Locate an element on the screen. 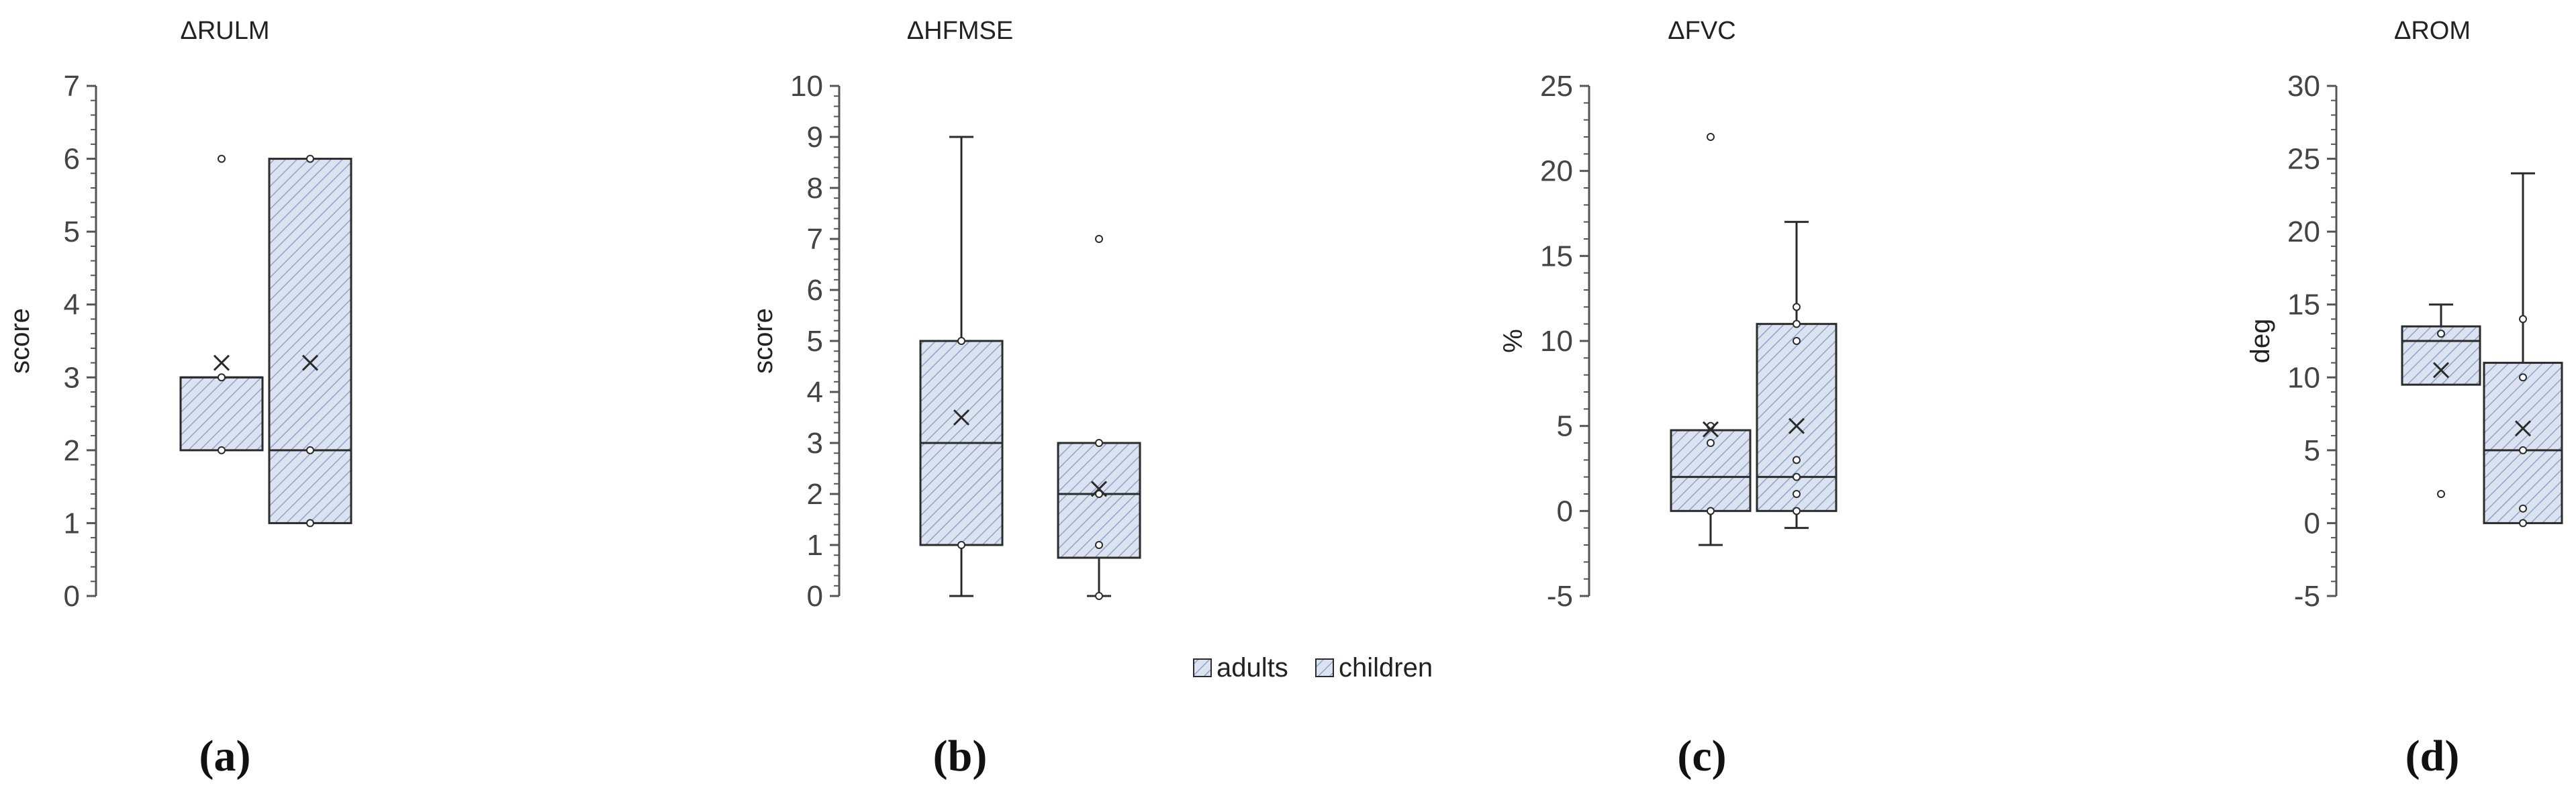 Image resolution: width=2576 pixels, height=796 pixels. chart-title: ΔHFMSE is located at coordinates (960, 31).